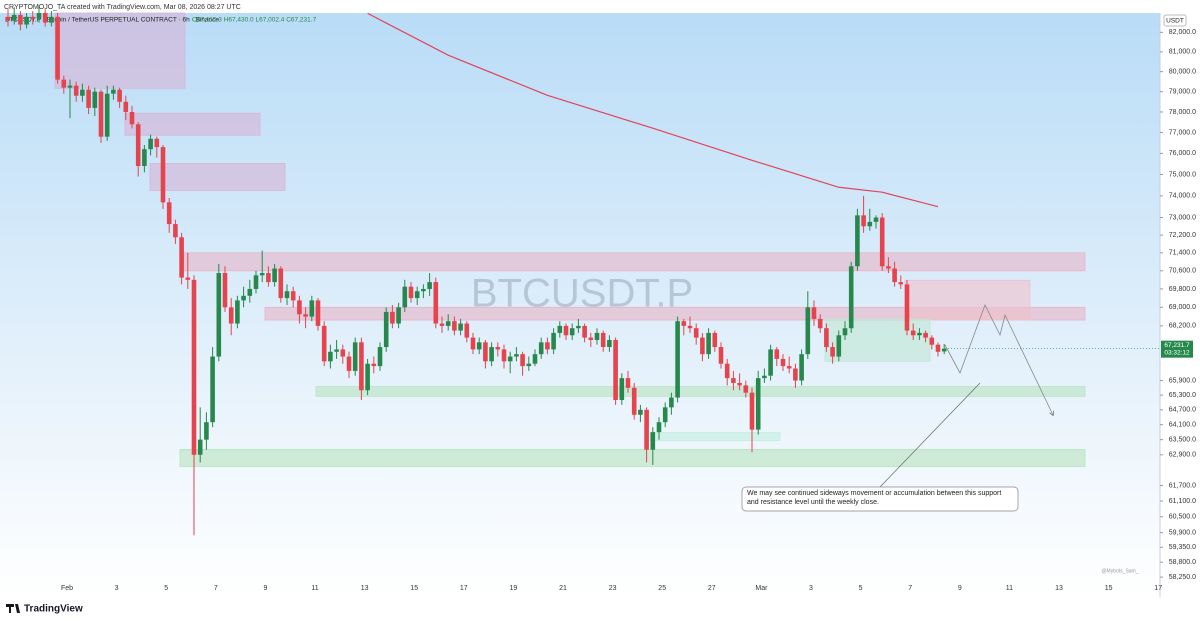  What do you see at coordinates (1182, 532) in the screenshot?
I see `y-tick-label: 59,900.0` at bounding box center [1182, 532].